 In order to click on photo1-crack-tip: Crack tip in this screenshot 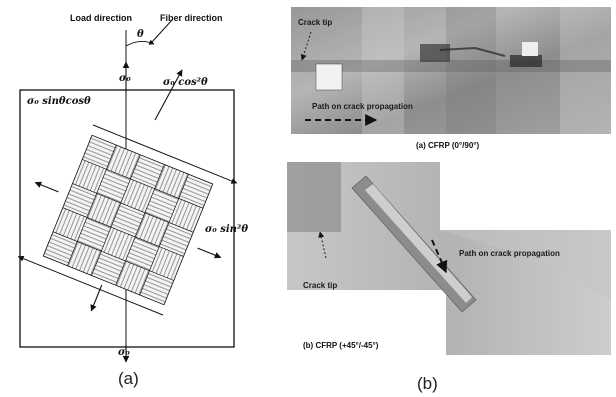, I will do `click(315, 22)`.